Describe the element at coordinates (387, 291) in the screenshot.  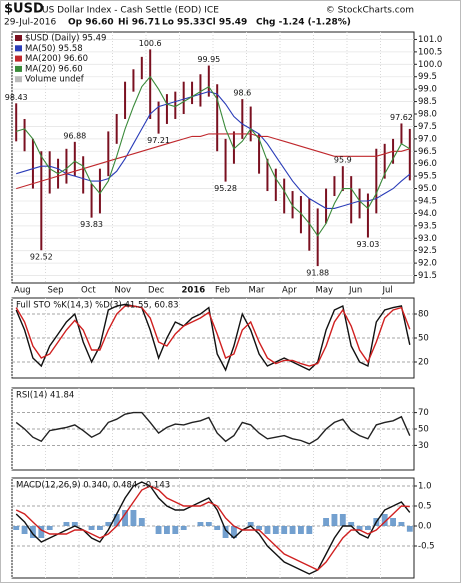
I see `x-tick-label: Jul` at that location.